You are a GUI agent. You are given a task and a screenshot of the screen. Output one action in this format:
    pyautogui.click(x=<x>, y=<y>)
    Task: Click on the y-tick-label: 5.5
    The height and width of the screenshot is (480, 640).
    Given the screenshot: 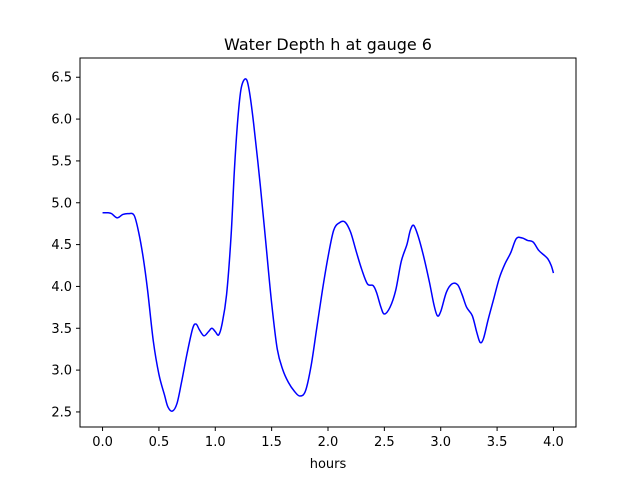 What is the action you would take?
    pyautogui.click(x=61, y=161)
    